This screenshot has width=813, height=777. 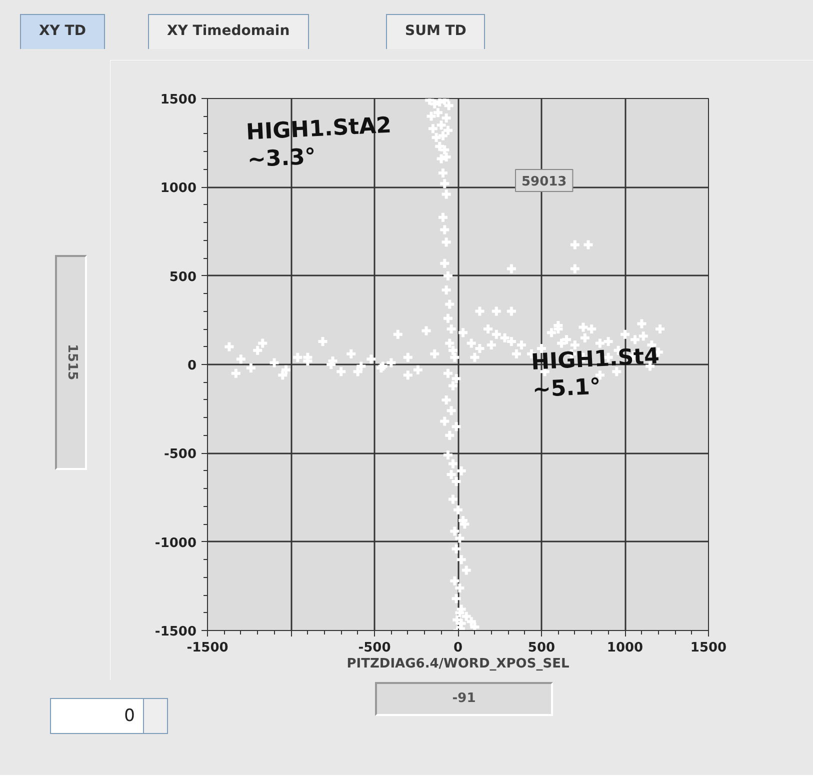 I want to click on annotation: HIGH1.St4 ~5.1°, so click(x=595, y=373).